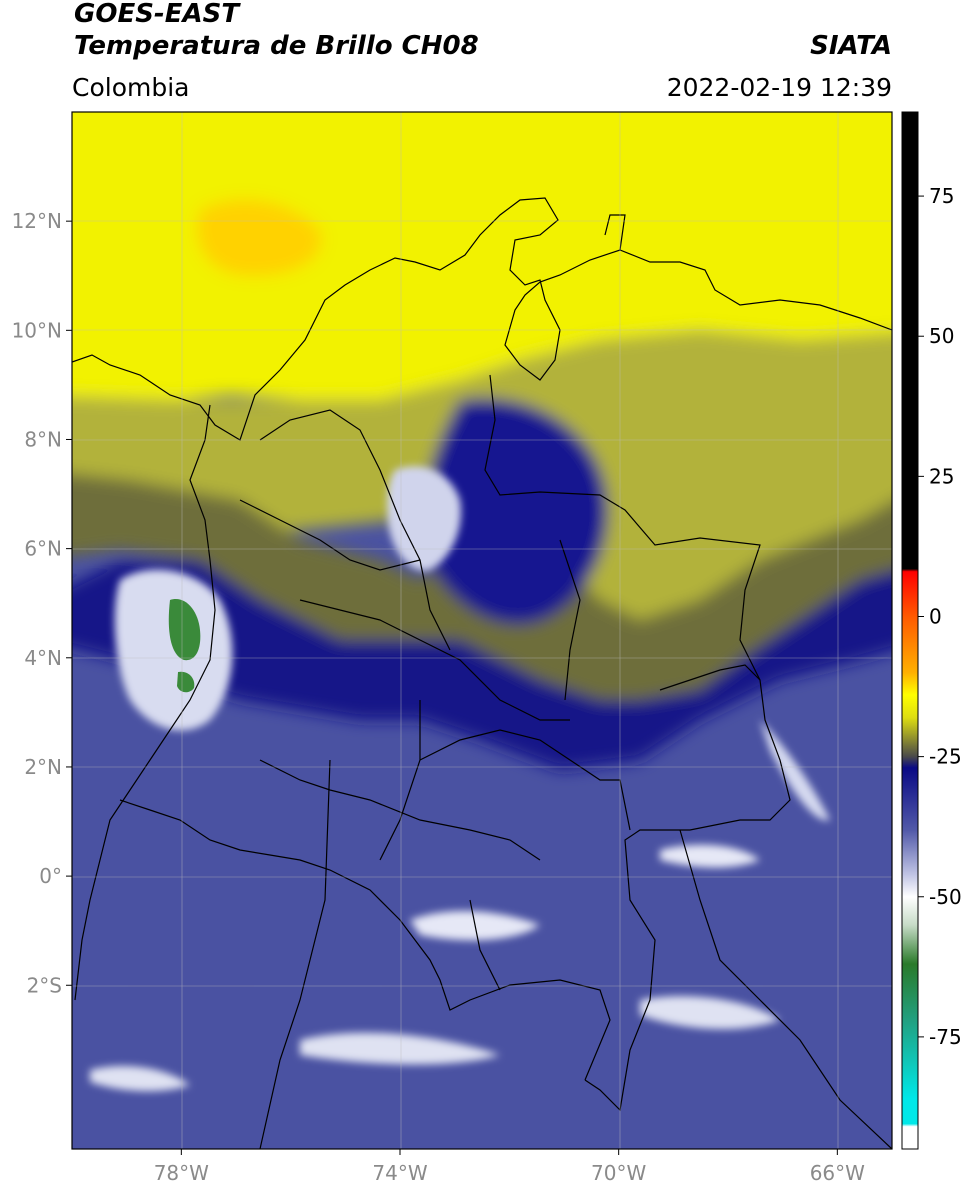  Describe the element at coordinates (945, 757) in the screenshot. I see `colorbar-tick-label: -25` at that location.